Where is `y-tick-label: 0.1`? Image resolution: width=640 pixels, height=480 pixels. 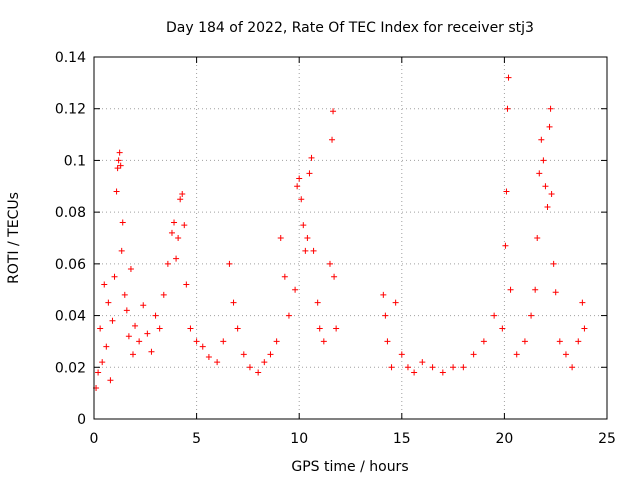 y-tick-label: 0.1 is located at coordinates (75, 161).